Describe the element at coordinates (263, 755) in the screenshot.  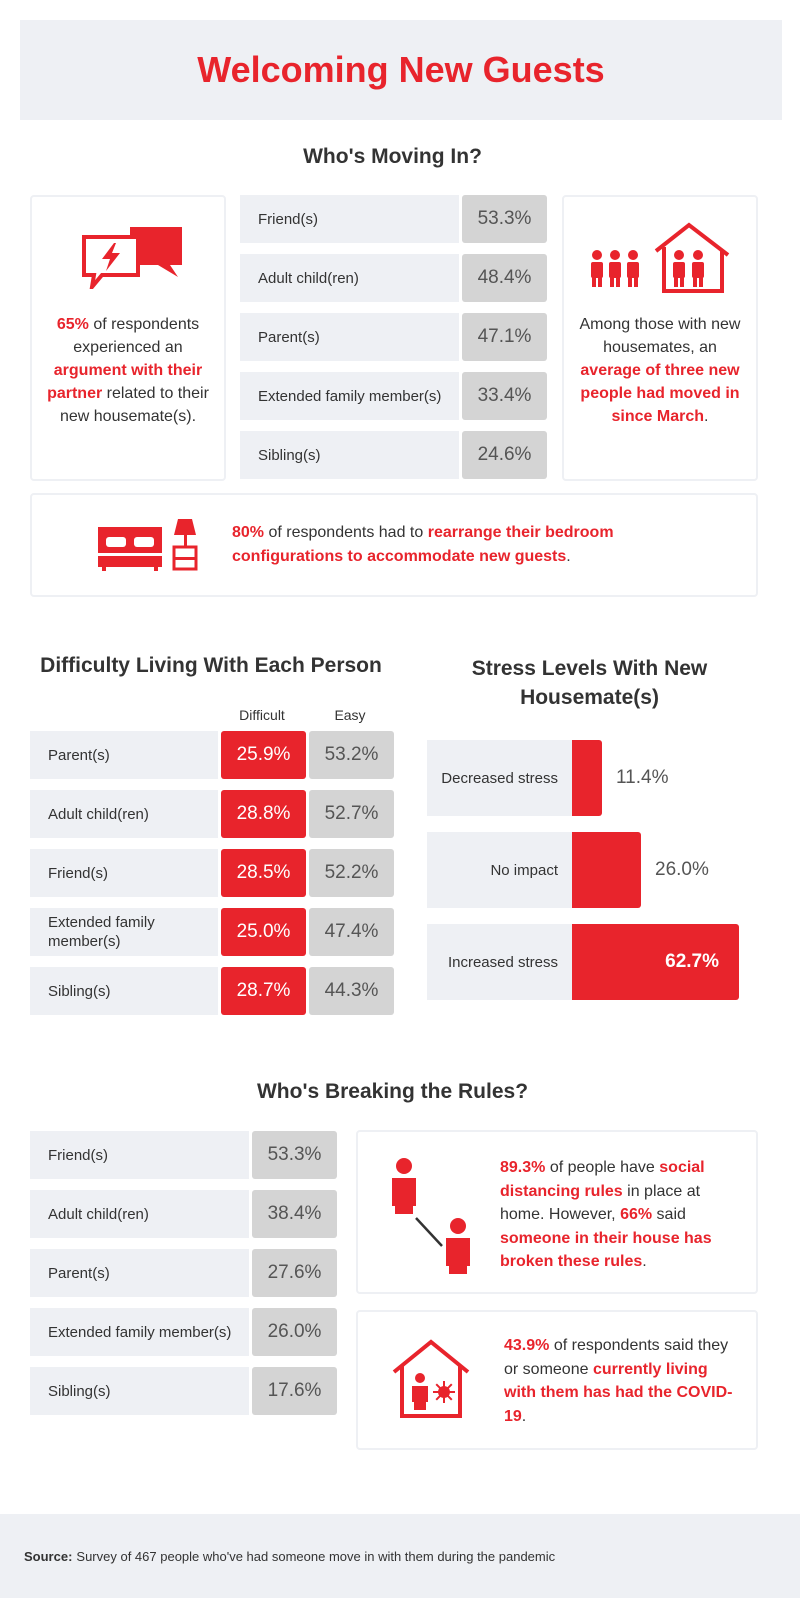
I see `difficult-value: 25.9%` at that location.